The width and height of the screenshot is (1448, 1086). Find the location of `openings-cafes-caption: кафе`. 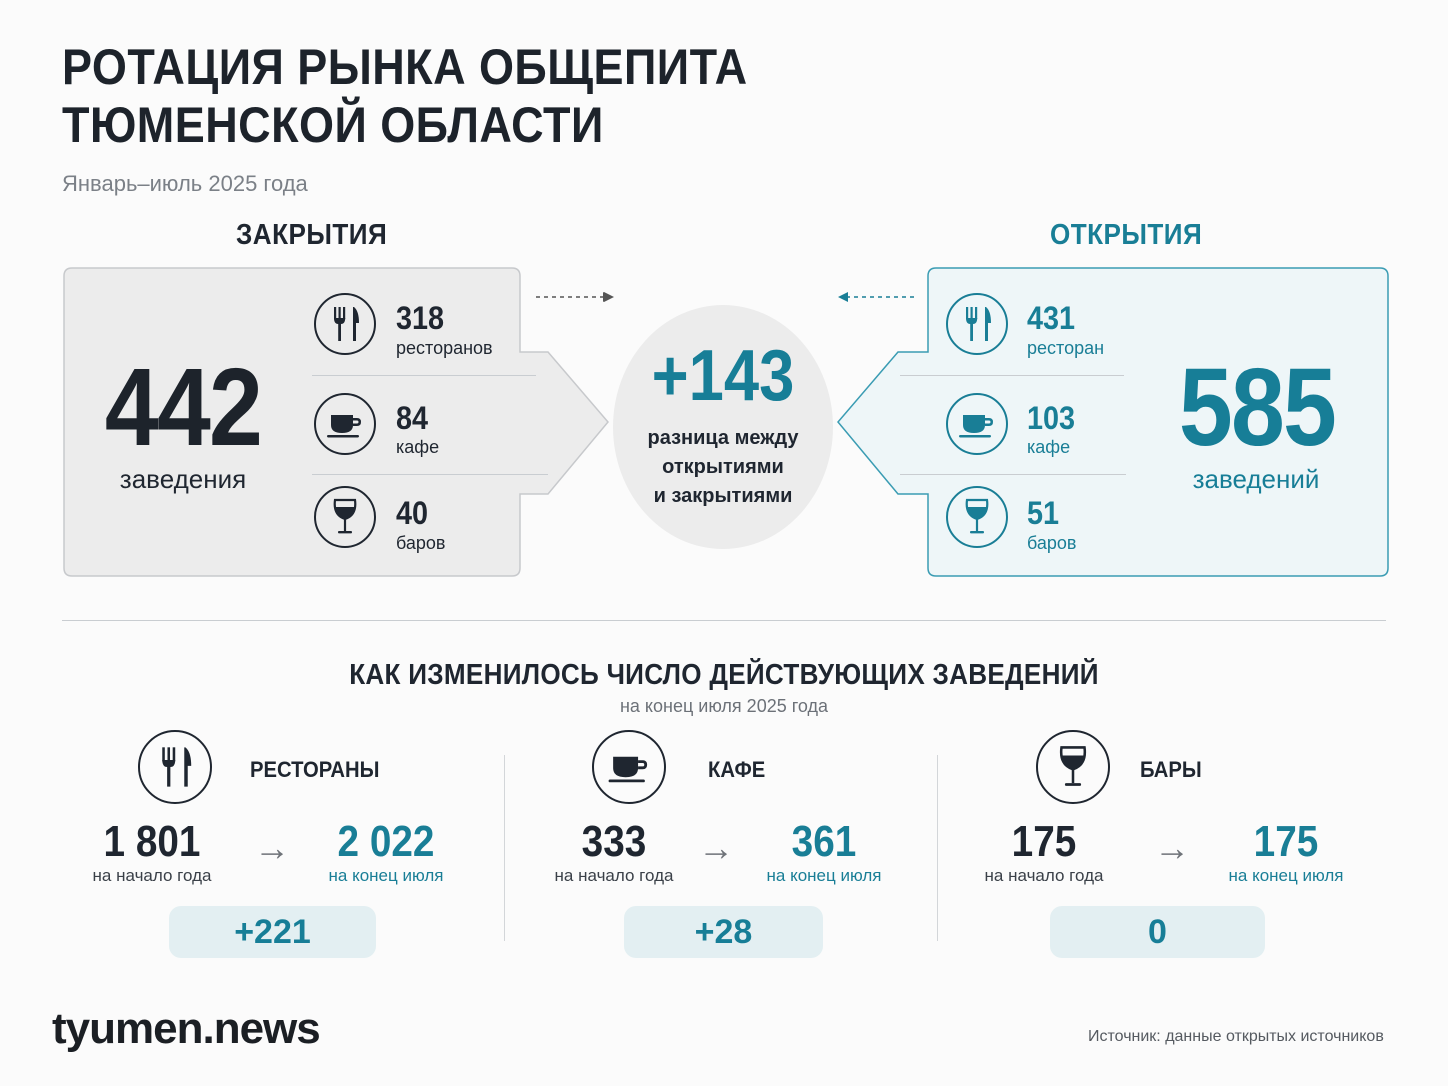

openings-cafes-caption: кафе is located at coordinates (1049, 447).